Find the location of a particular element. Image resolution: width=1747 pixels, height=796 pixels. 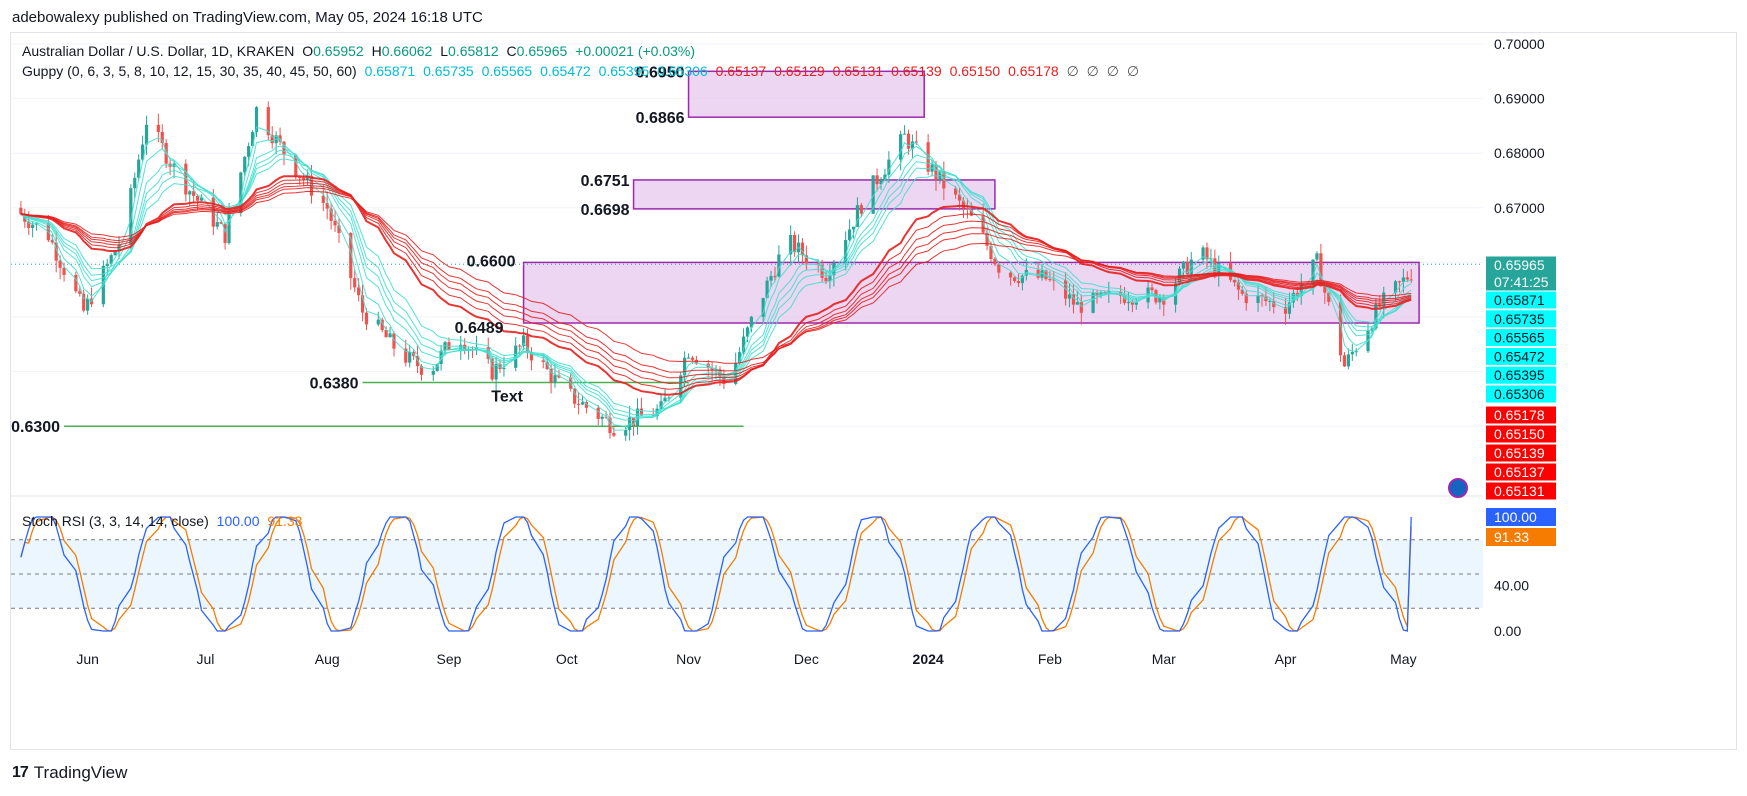

footer-brand: 17 TradingView is located at coordinates (69, 773).